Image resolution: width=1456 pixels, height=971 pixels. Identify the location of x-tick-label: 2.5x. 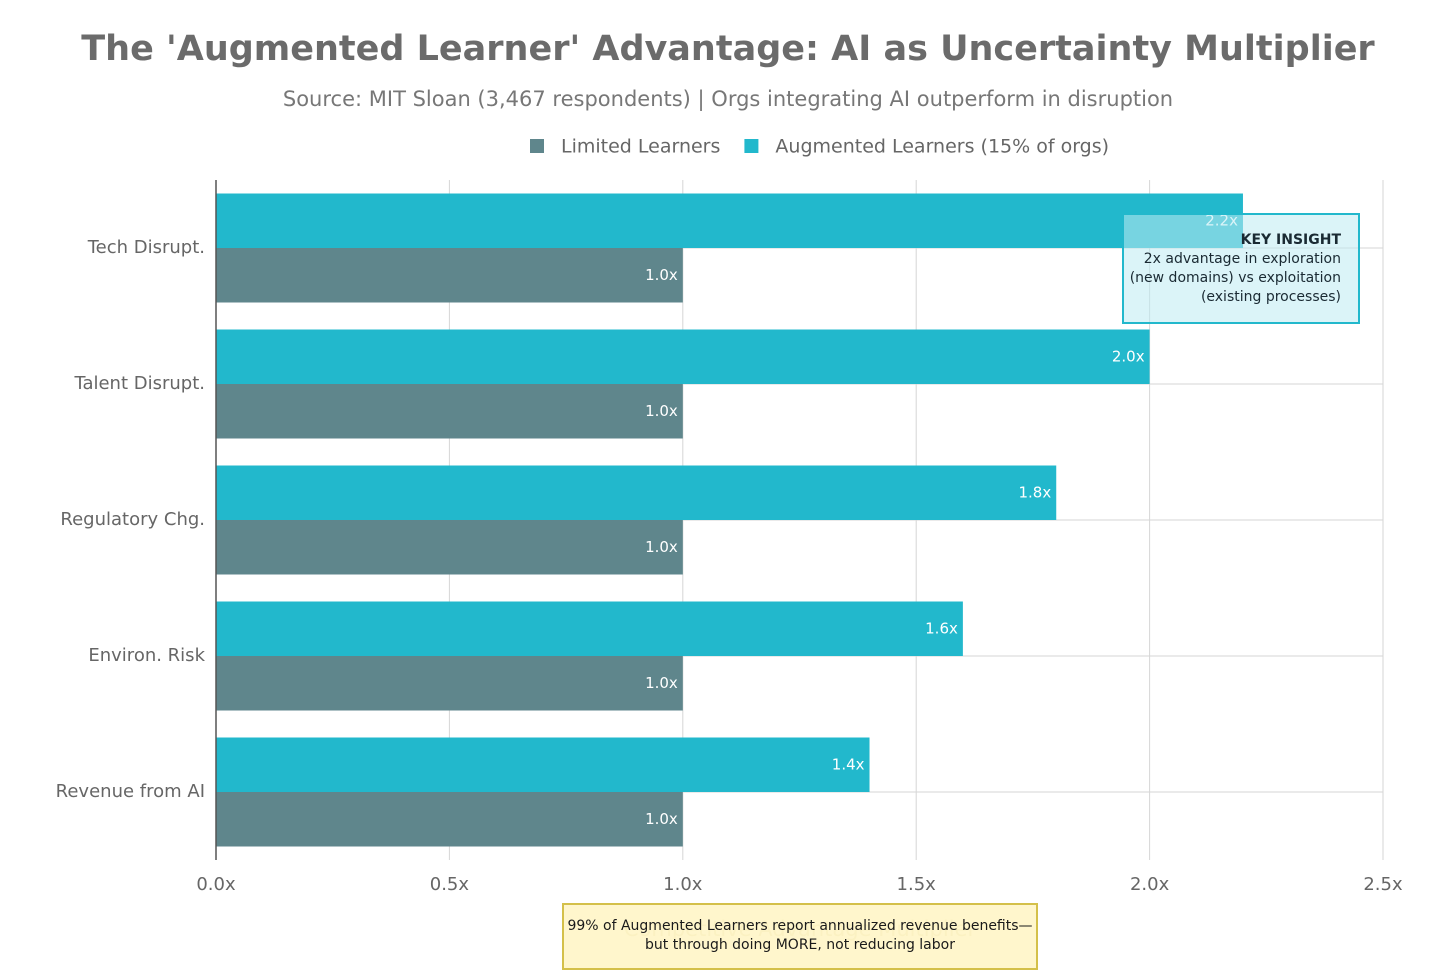
(1383, 884).